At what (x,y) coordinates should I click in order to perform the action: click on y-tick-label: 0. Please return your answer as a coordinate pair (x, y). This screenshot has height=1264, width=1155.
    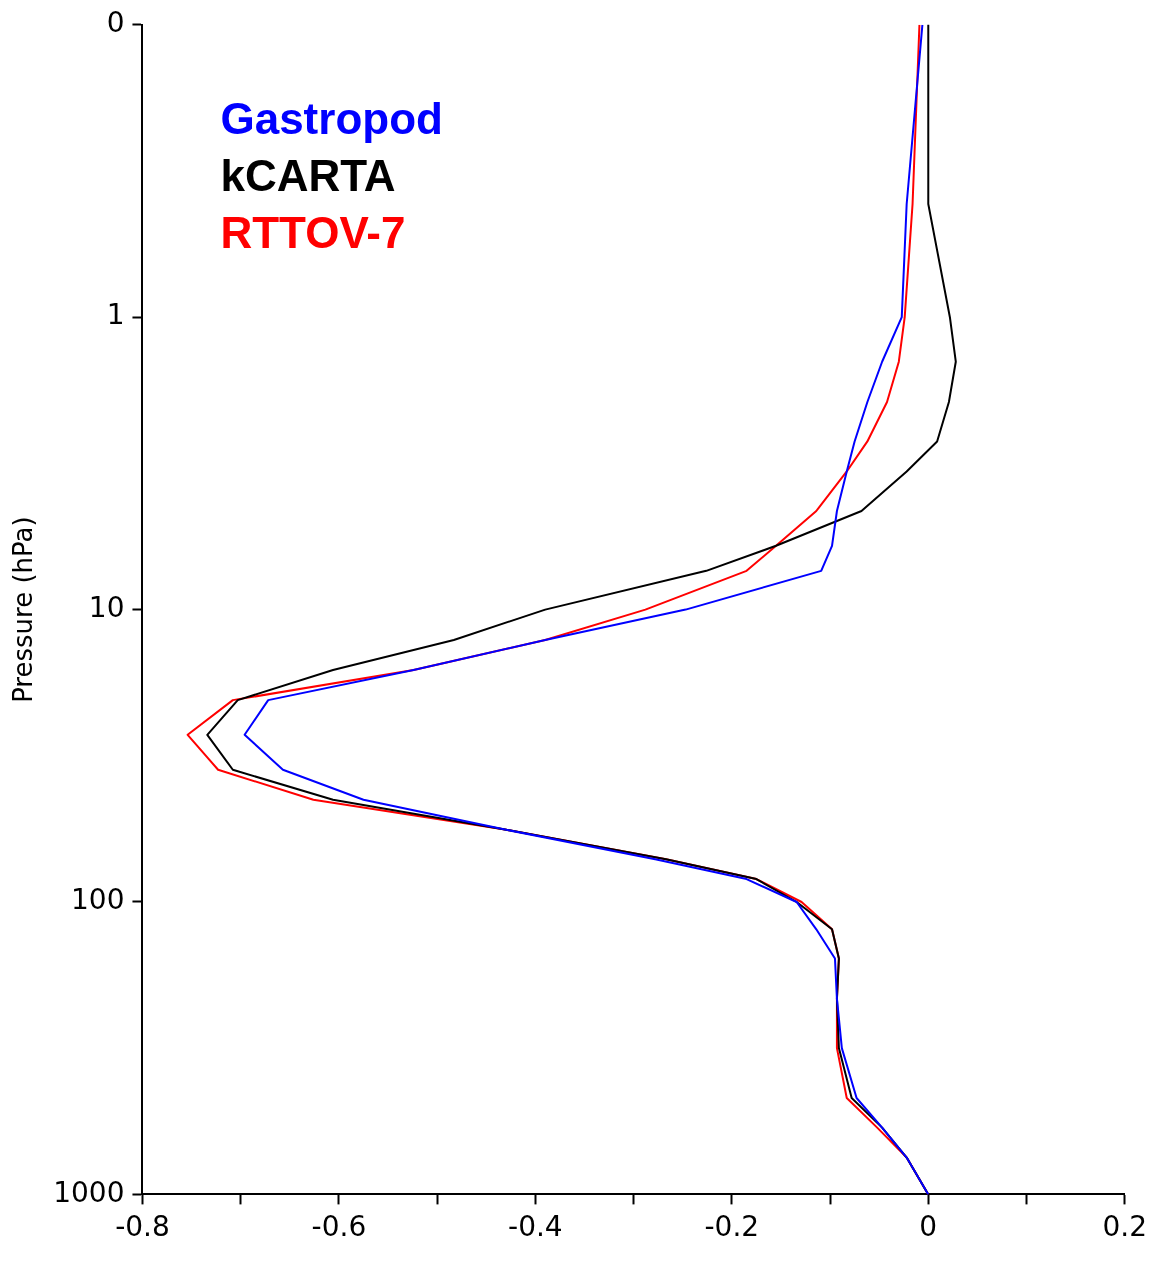
    Looking at the image, I should click on (115, 23).